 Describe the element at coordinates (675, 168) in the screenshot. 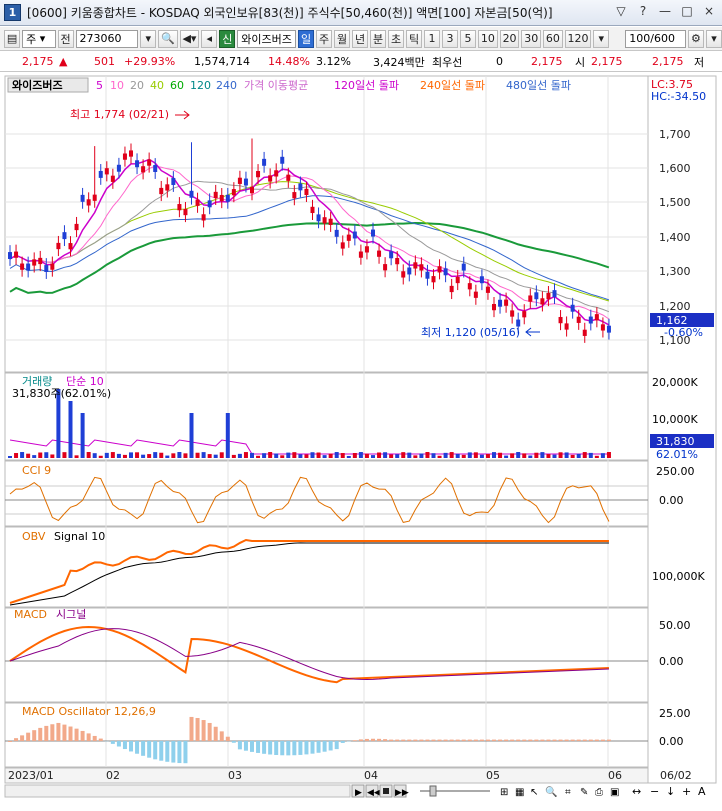

I see `ytick: 1,600` at that location.